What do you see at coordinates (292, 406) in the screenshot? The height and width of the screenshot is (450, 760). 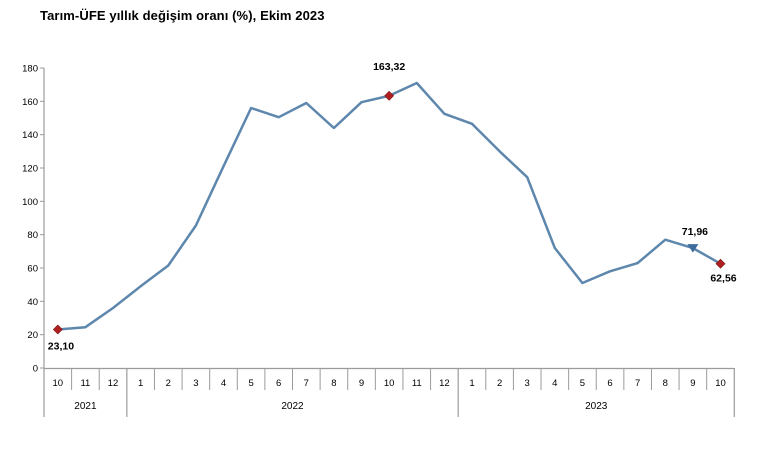 I see `x-axis-year-label: 2022` at bounding box center [292, 406].